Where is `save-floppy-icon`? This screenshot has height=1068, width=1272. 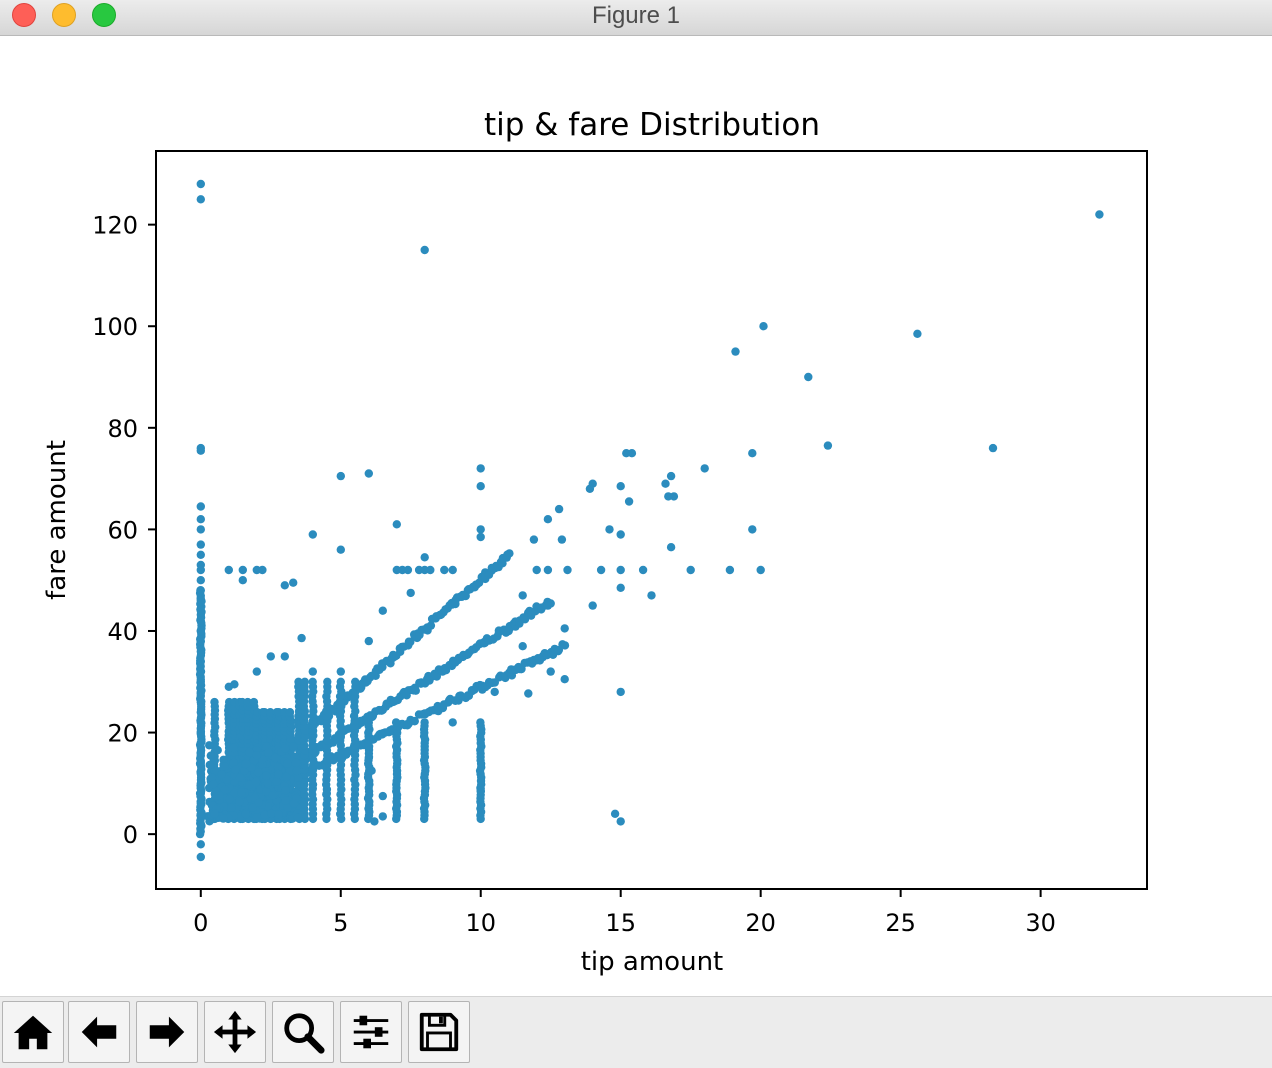
save-floppy-icon is located at coordinates (439, 1032).